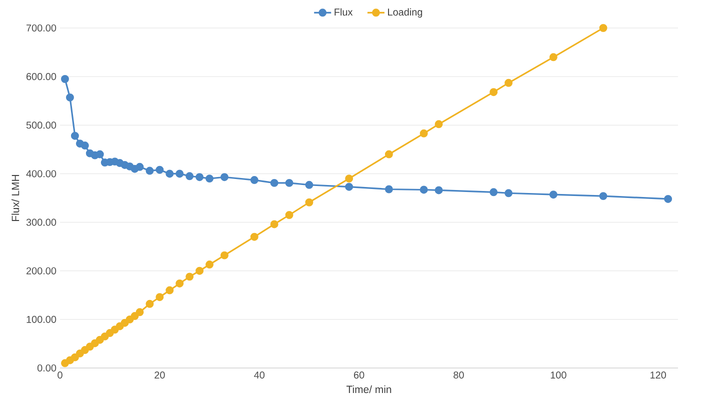 The image size is (701, 418). Describe the element at coordinates (159, 375) in the screenshot. I see `x-tick-label: 20` at that location.